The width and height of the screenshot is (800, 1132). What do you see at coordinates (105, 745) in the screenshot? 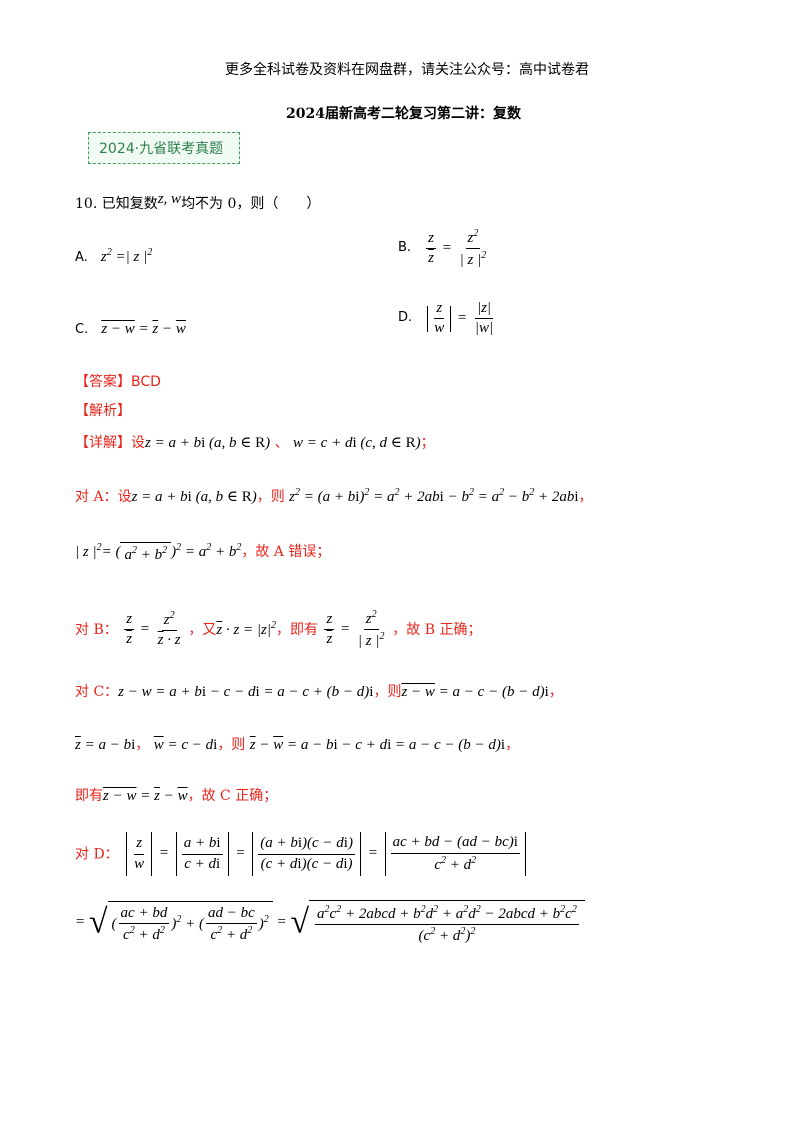
I see `part-c-z-conj: z = a − bi` at bounding box center [105, 745].